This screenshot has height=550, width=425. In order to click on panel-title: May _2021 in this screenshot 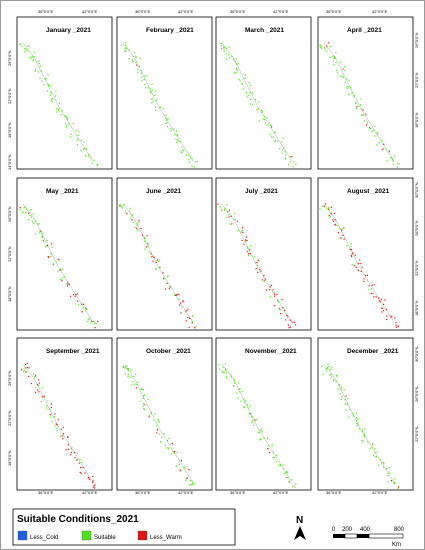, I will do `click(62, 191)`.